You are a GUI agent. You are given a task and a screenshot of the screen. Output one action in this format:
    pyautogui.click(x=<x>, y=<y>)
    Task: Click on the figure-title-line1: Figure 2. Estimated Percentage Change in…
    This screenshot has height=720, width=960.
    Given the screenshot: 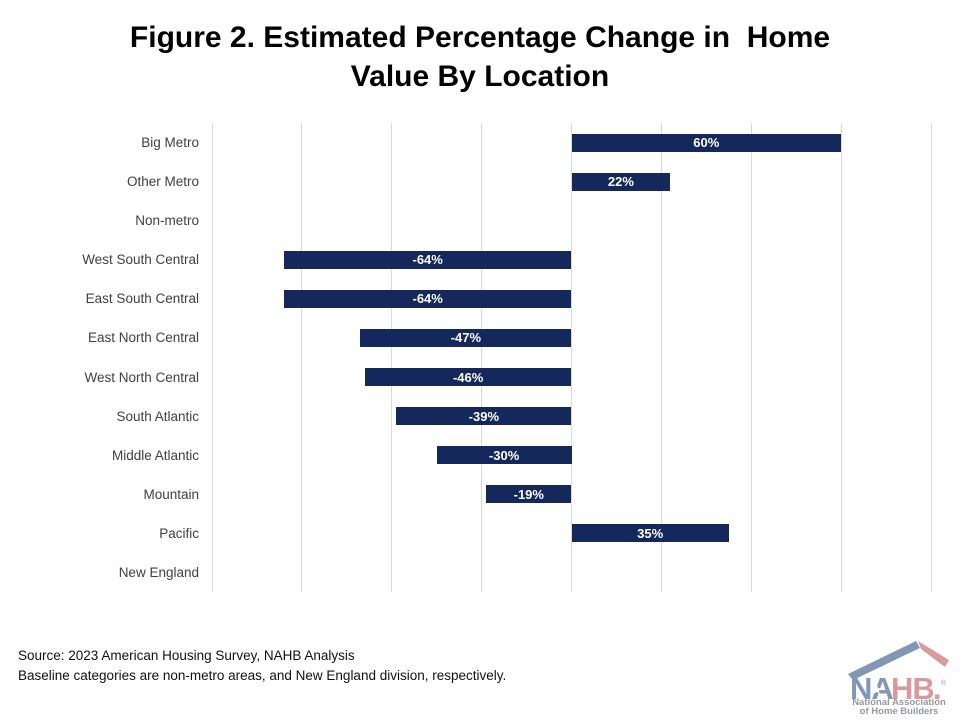 What is the action you would take?
    pyautogui.click(x=480, y=37)
    